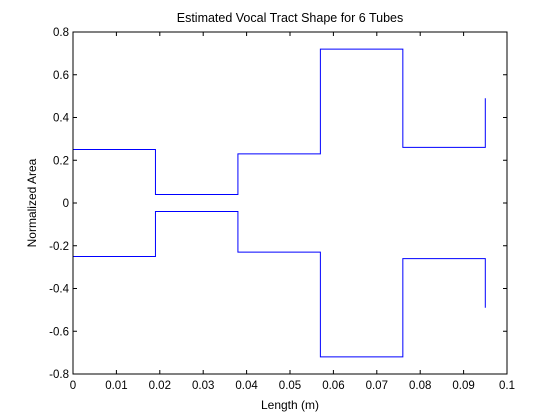 This screenshot has height=420, width=560. I want to click on x-tick-label: 0.08, so click(420, 386).